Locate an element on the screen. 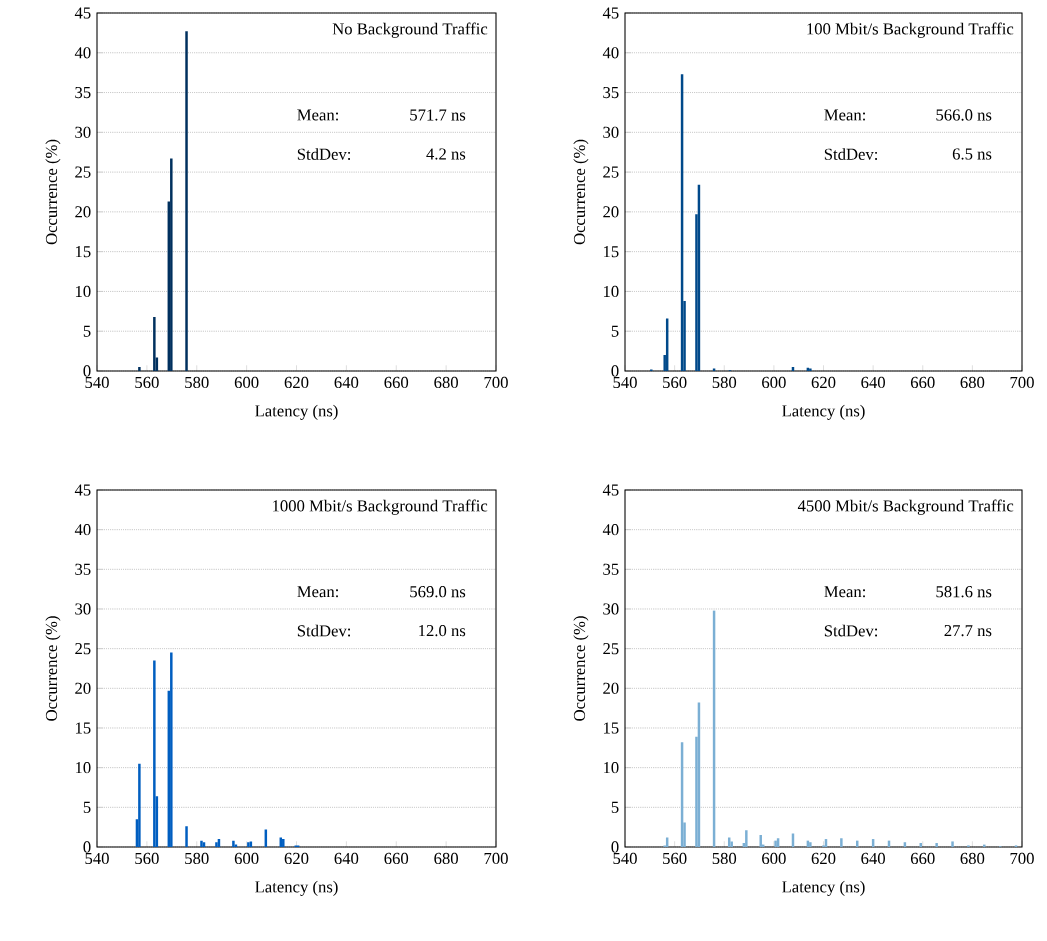  annotation: 569.0 ns is located at coordinates (438, 592).